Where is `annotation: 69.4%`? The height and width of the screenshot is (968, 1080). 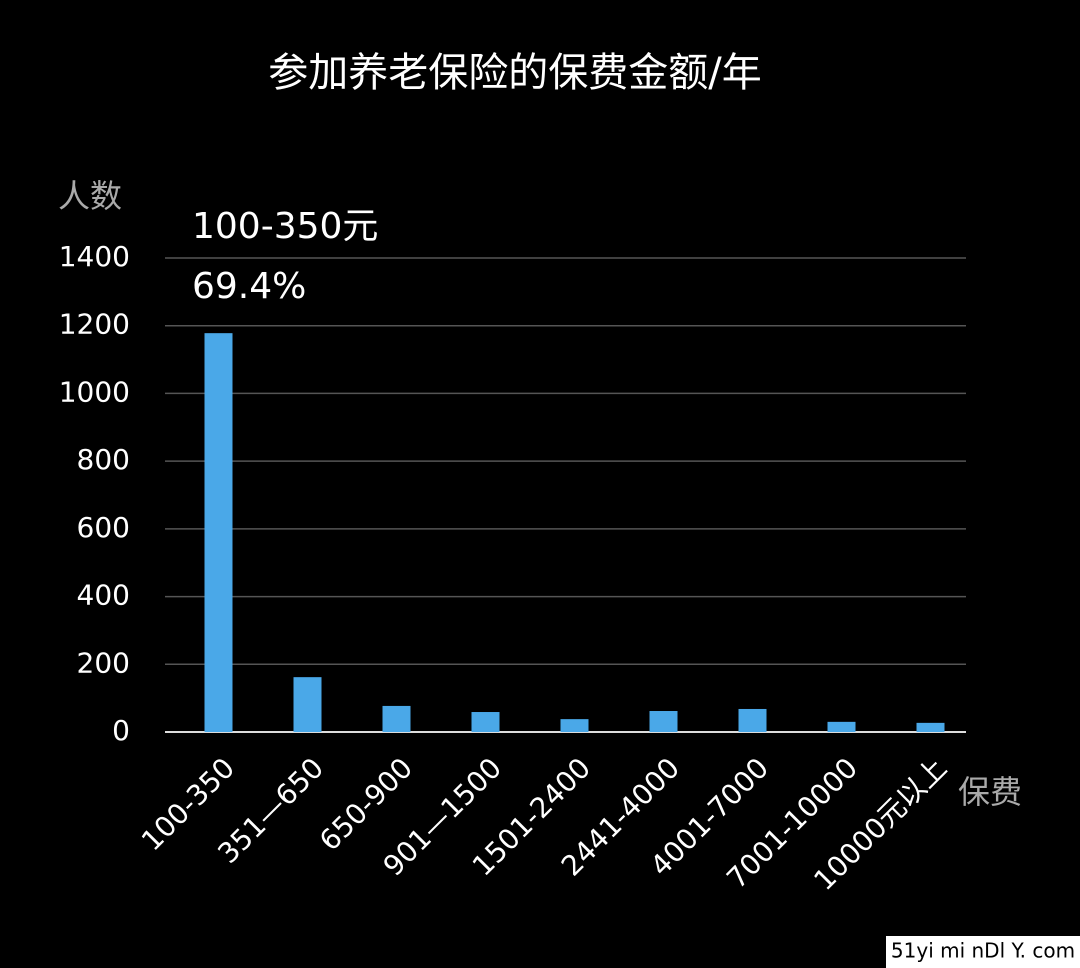 annotation: 69.4% is located at coordinates (249, 286).